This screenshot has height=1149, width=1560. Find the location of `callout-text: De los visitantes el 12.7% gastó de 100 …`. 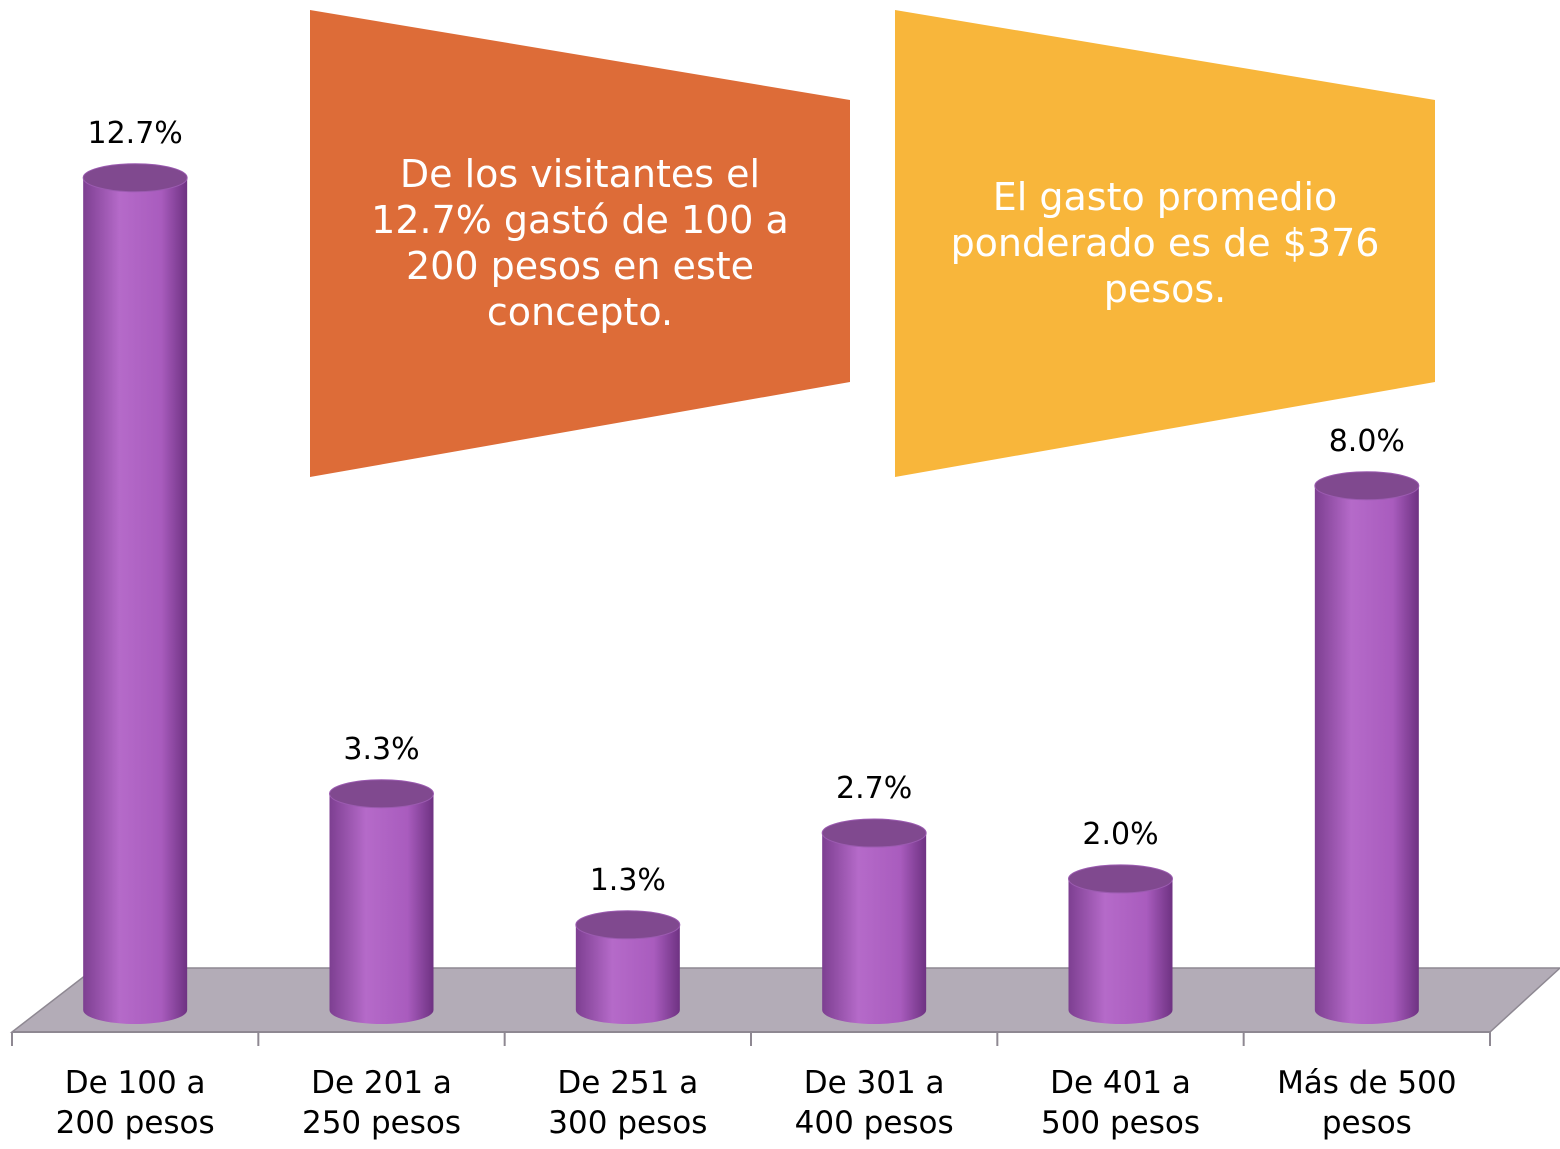

callout-text: De los visitantes el 12.7% gastó de 100 … is located at coordinates (580, 243).